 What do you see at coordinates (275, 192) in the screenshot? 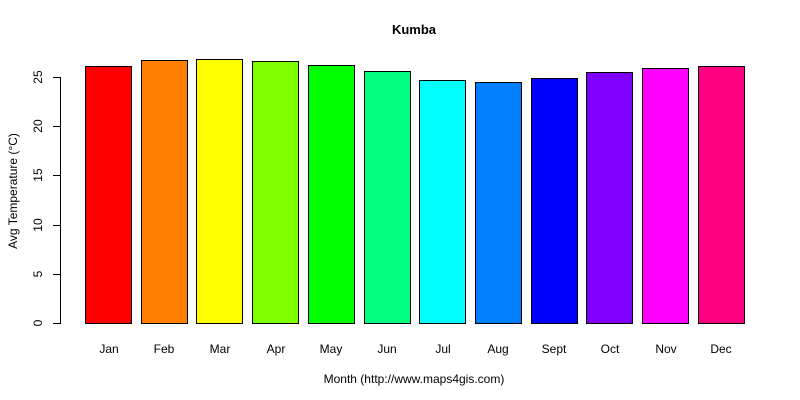
I see `bar-apr` at bounding box center [275, 192].